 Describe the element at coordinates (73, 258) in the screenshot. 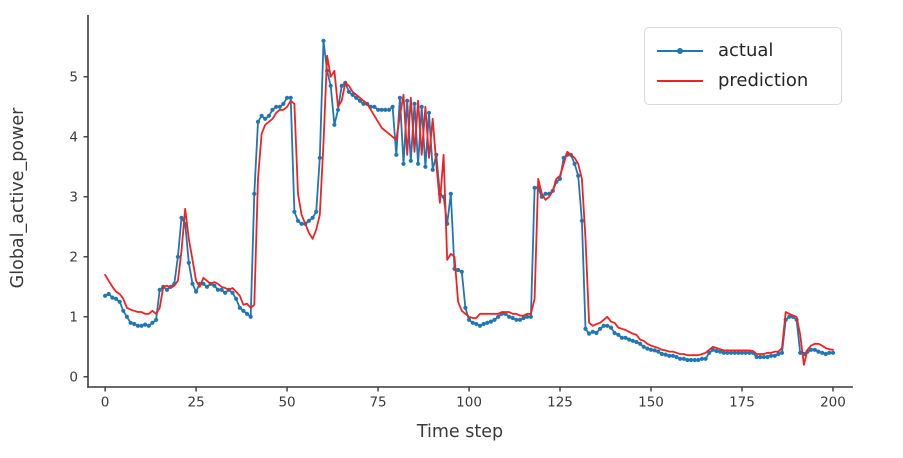

I see `y-tick-label: 2` at that location.